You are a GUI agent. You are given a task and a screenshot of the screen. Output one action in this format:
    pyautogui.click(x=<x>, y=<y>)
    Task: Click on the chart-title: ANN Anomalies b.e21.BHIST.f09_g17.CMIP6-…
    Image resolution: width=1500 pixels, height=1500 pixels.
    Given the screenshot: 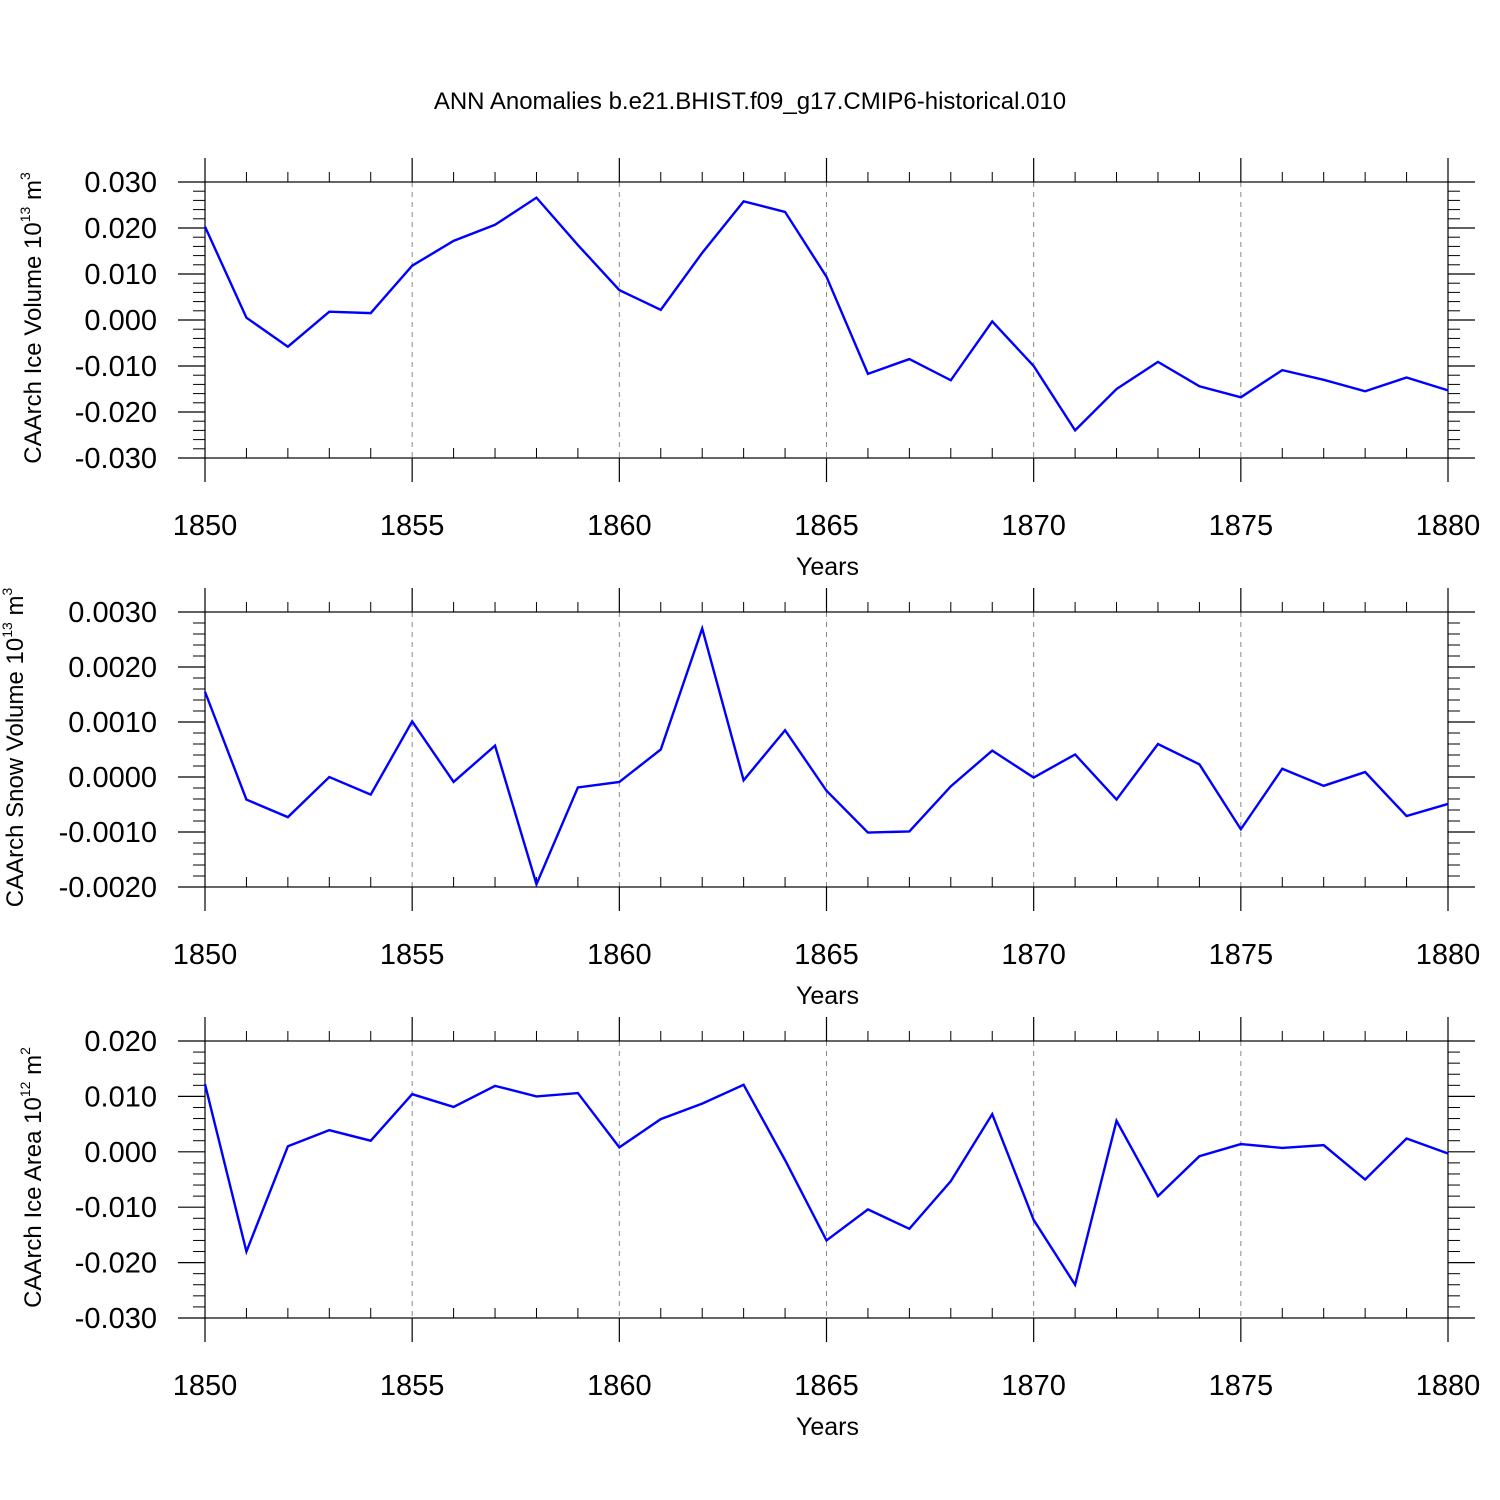 What is the action you would take?
    pyautogui.click(x=750, y=101)
    